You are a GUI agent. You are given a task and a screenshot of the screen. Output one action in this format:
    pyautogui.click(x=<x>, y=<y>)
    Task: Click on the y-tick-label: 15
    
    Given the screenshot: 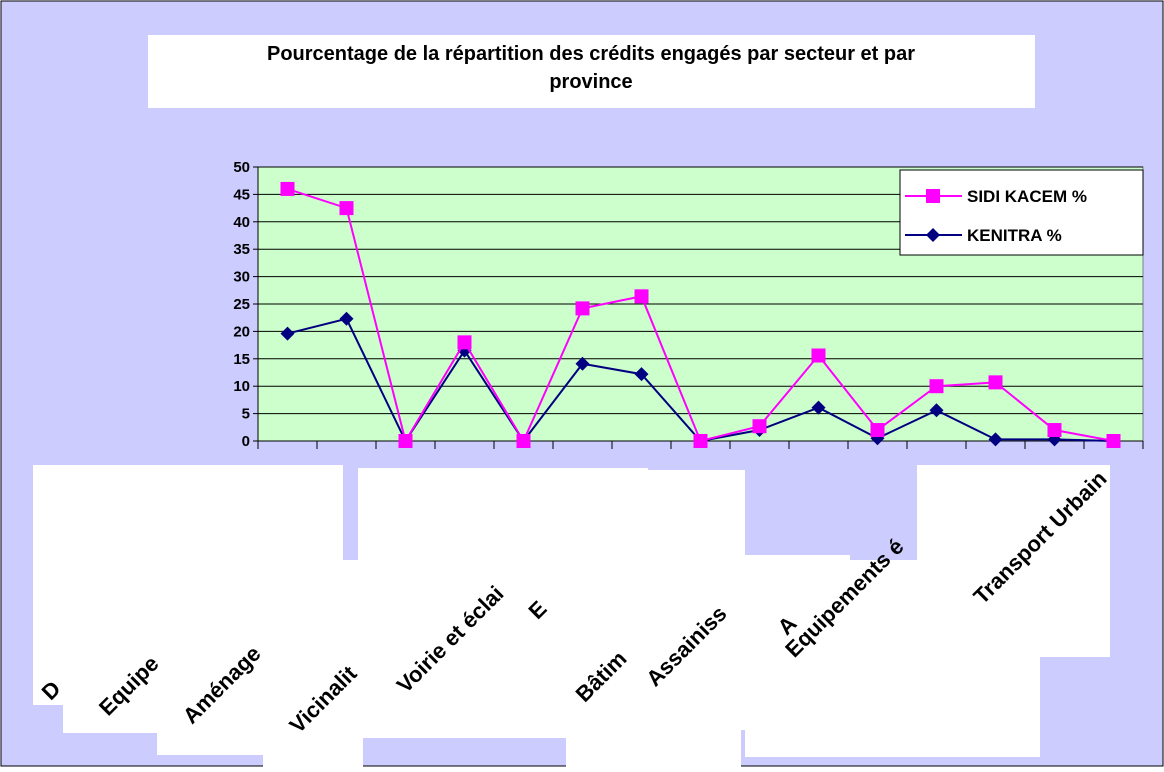 What is the action you would take?
    pyautogui.click(x=241, y=359)
    